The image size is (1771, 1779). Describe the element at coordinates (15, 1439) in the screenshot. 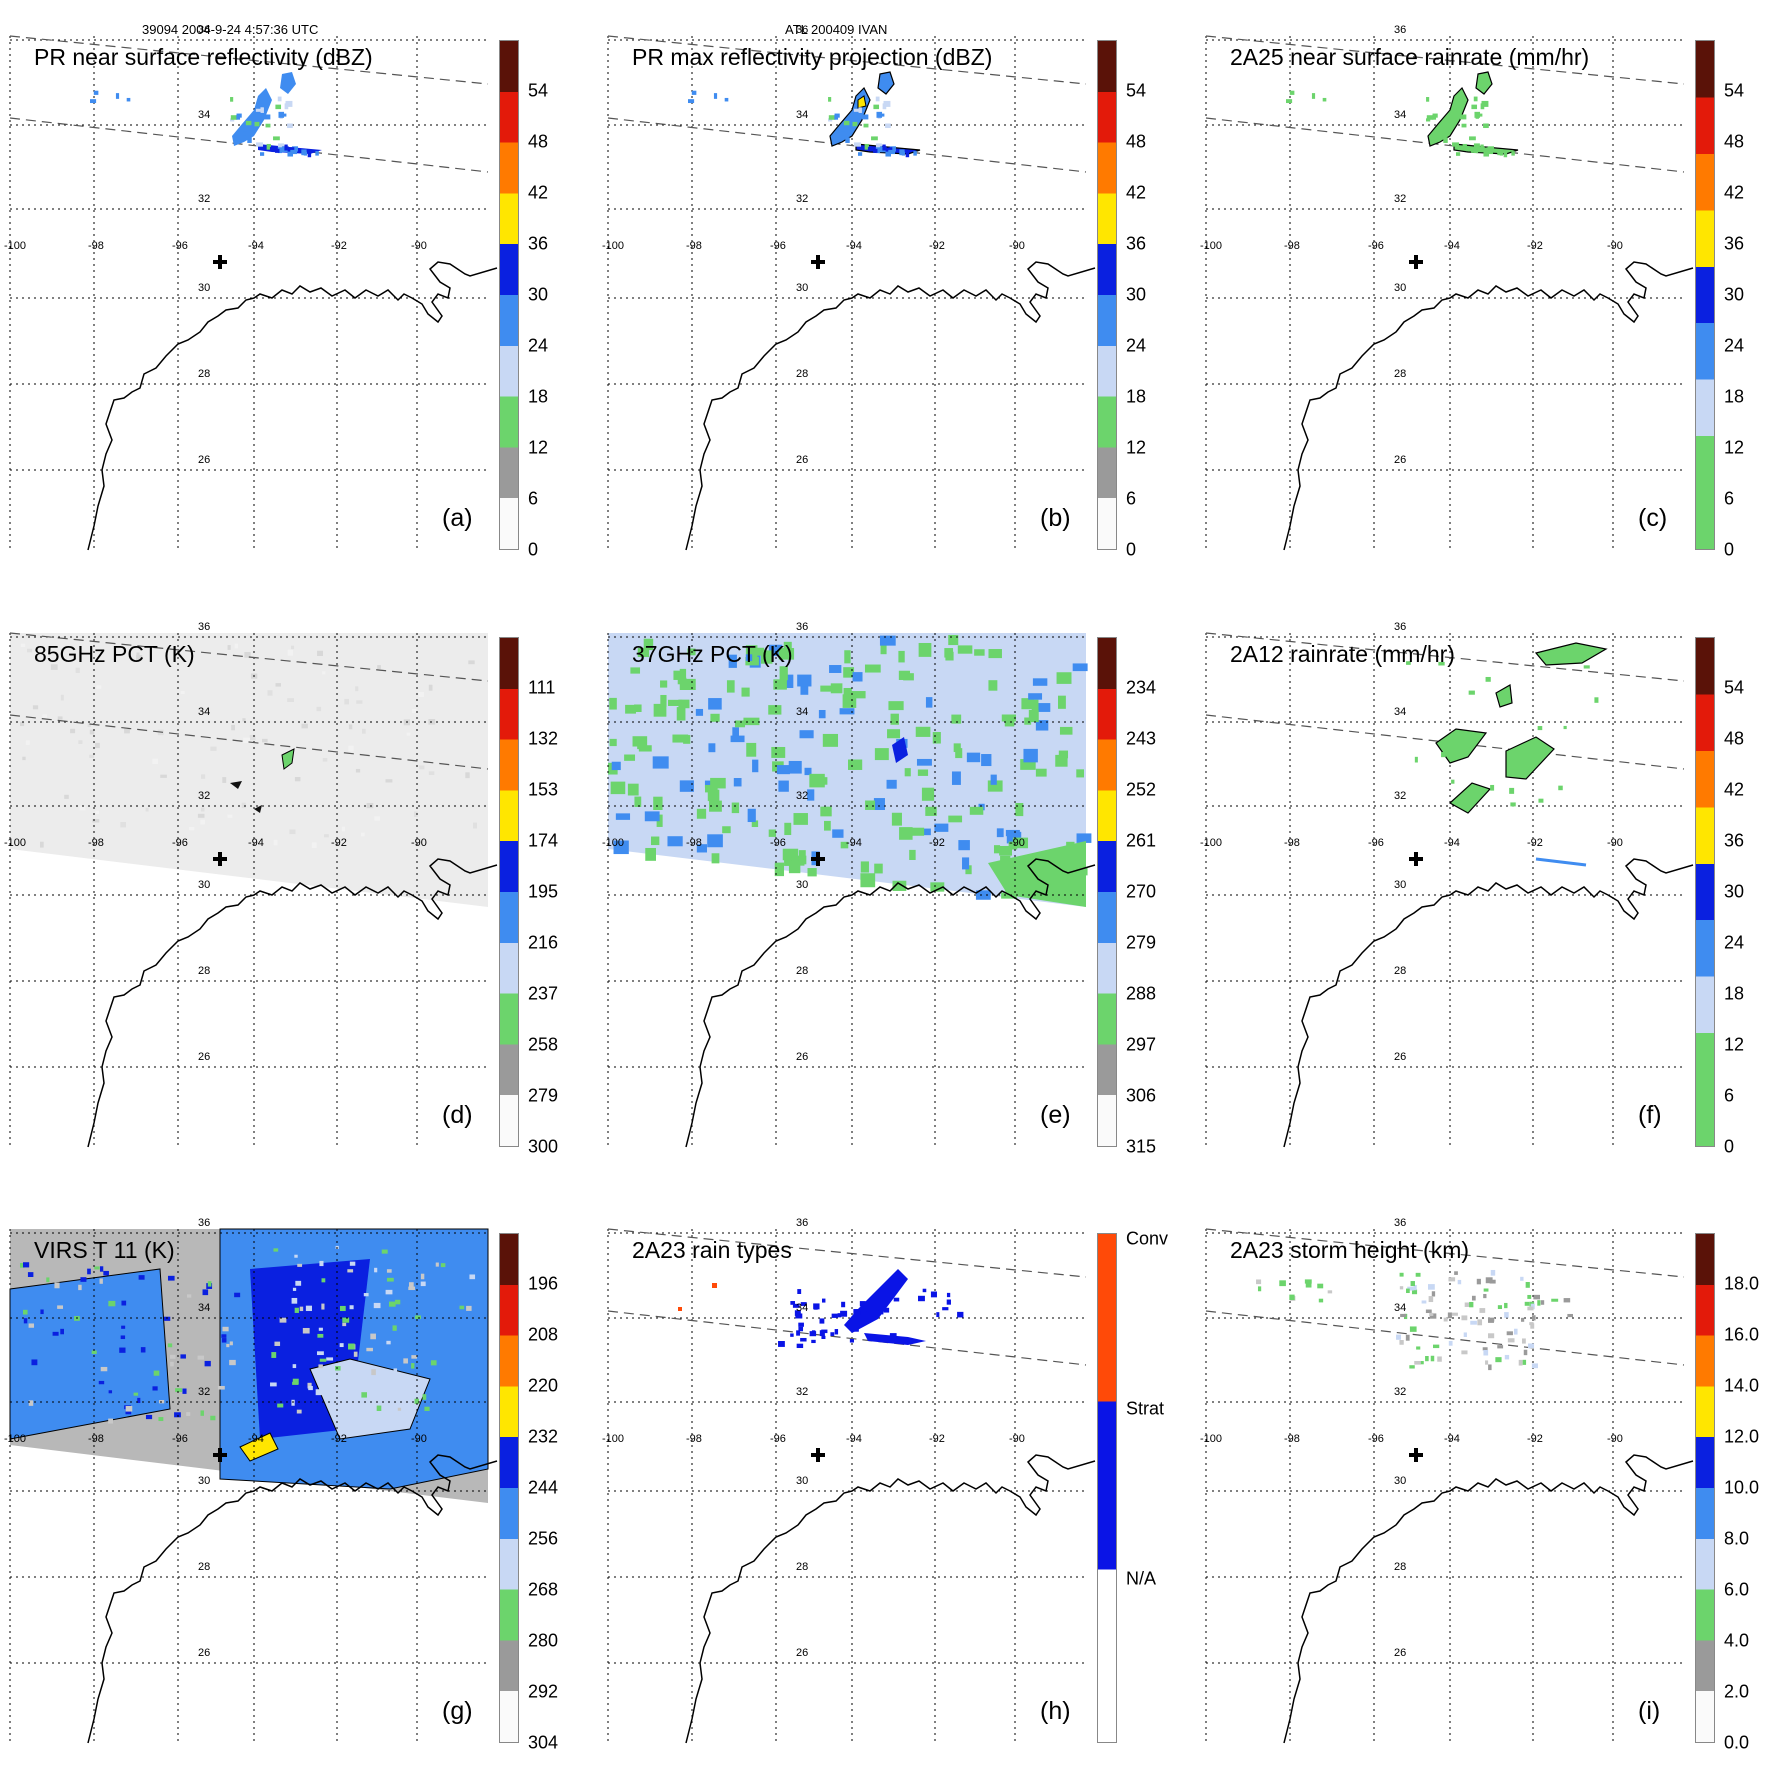

I see `lon-label: -100` at that location.